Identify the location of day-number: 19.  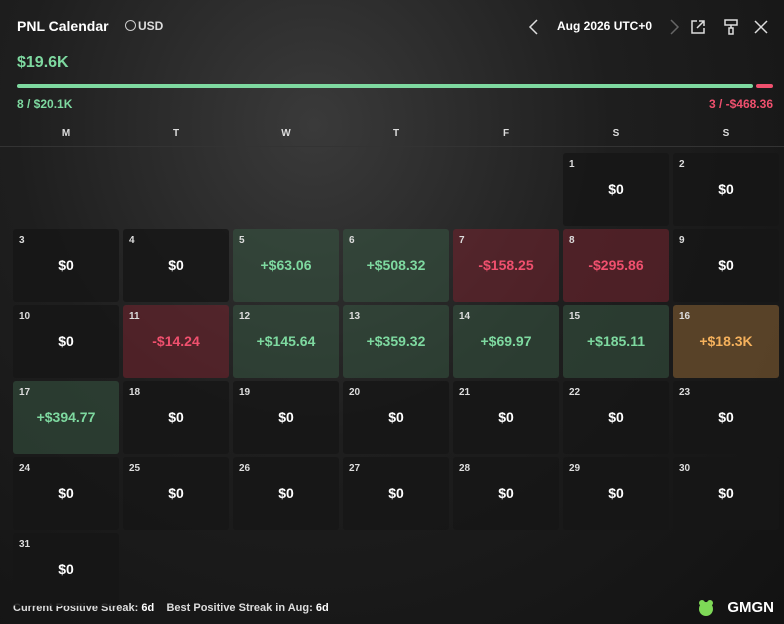
(245, 392).